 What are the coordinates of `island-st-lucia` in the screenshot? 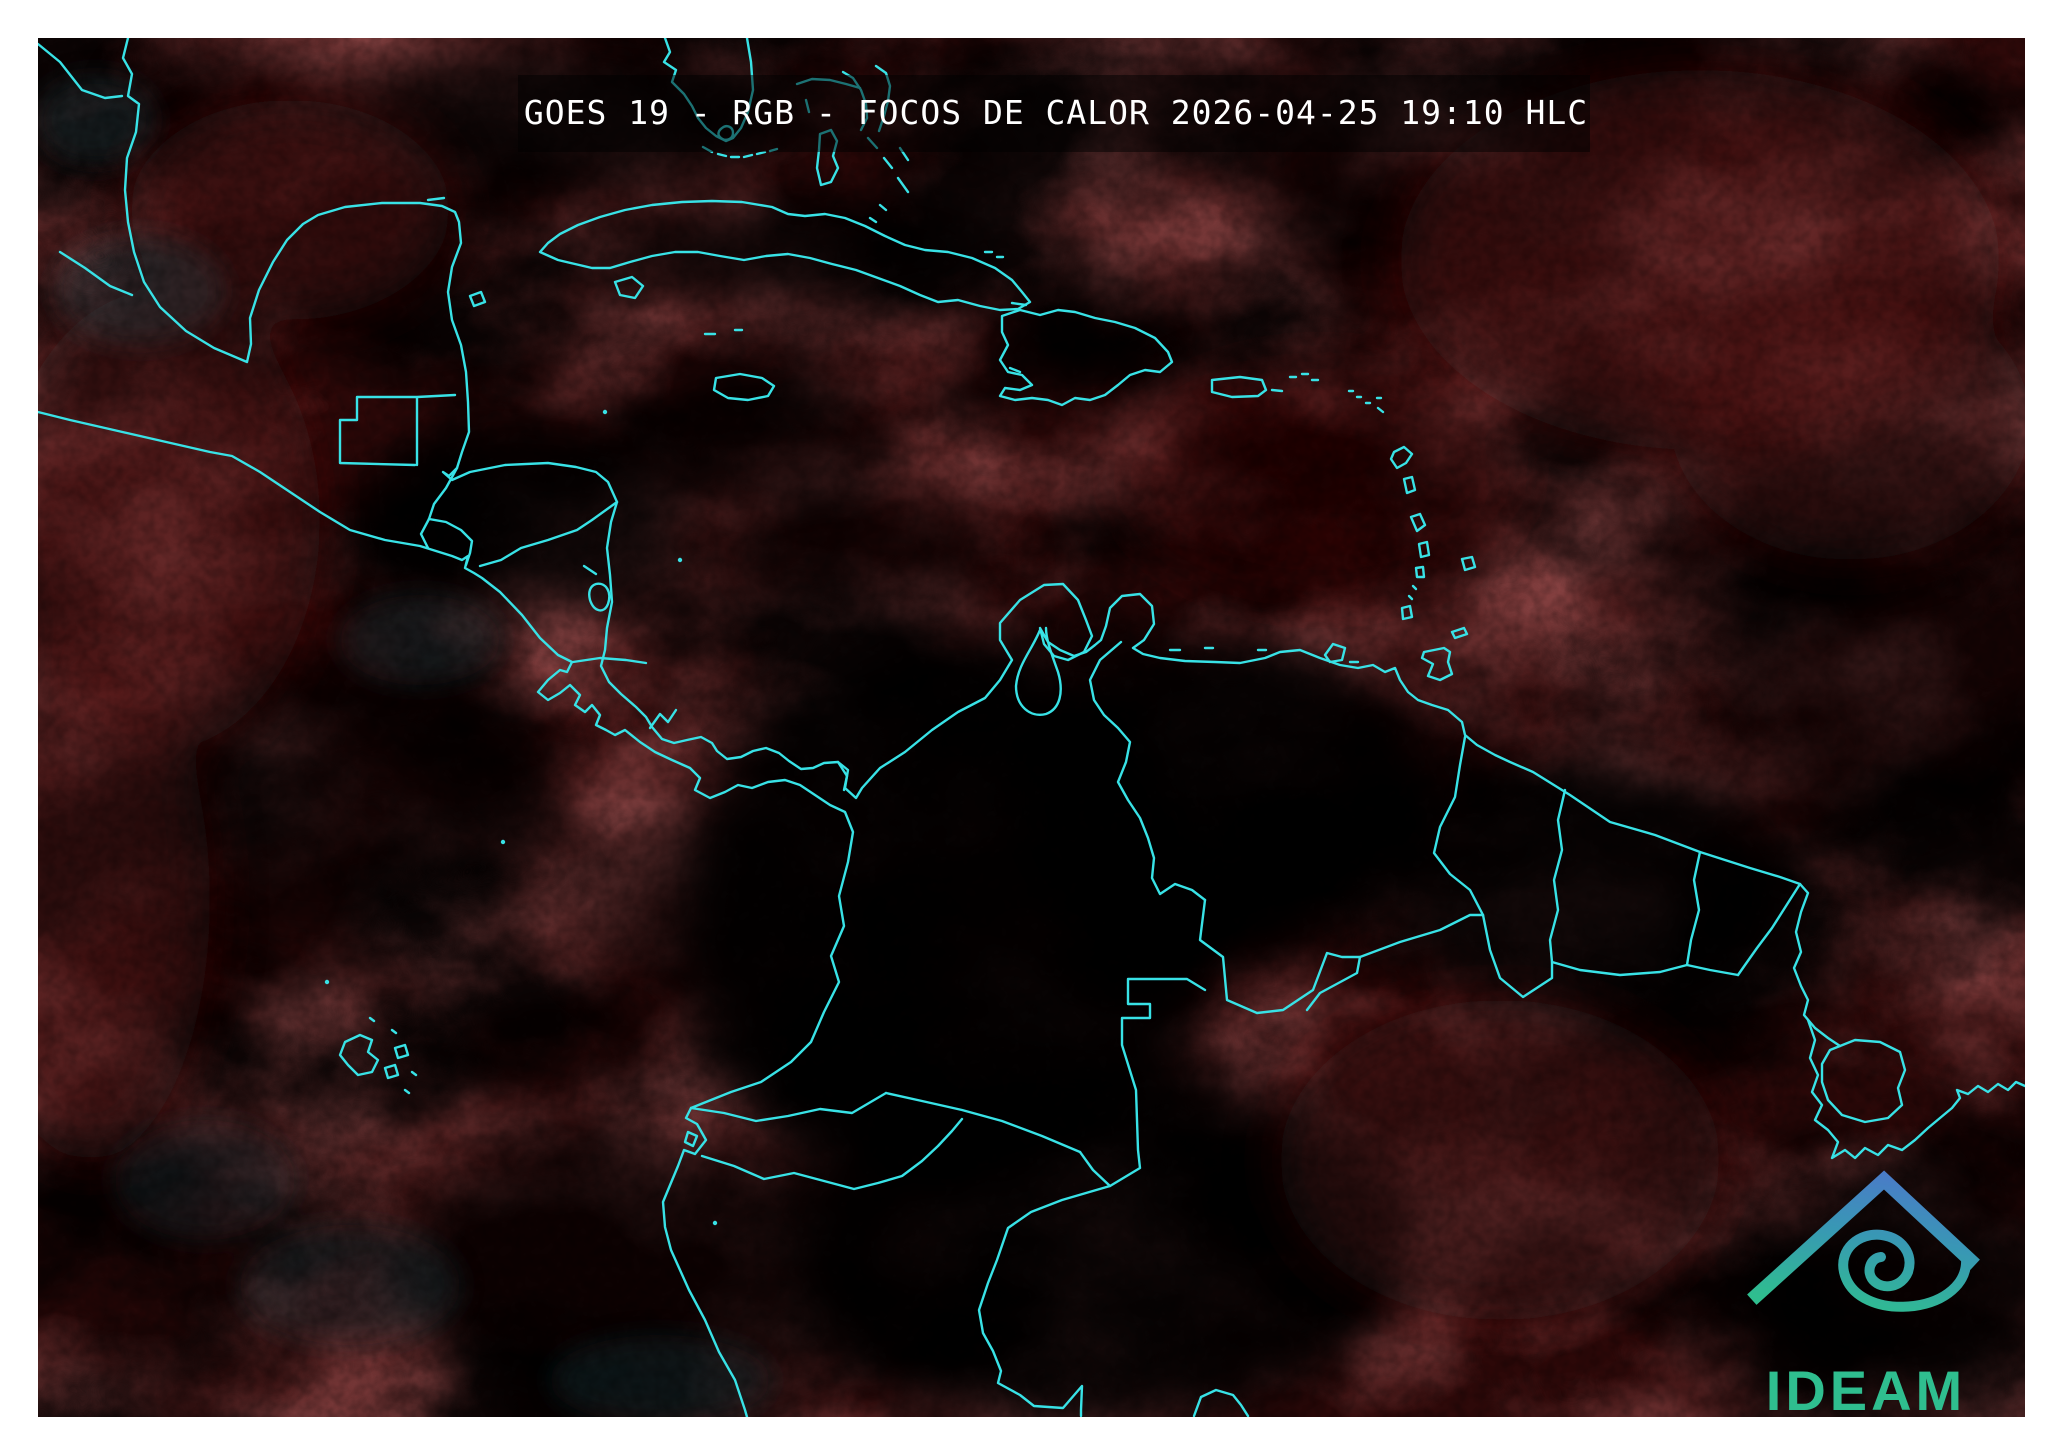 It's located at (1424, 549).